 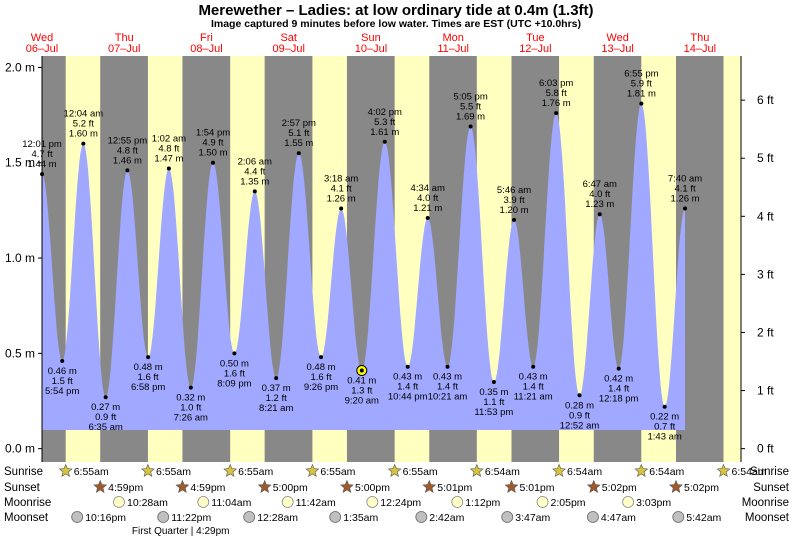 What do you see at coordinates (371, 49) in the screenshot?
I see `day-date: 10–Jul` at bounding box center [371, 49].